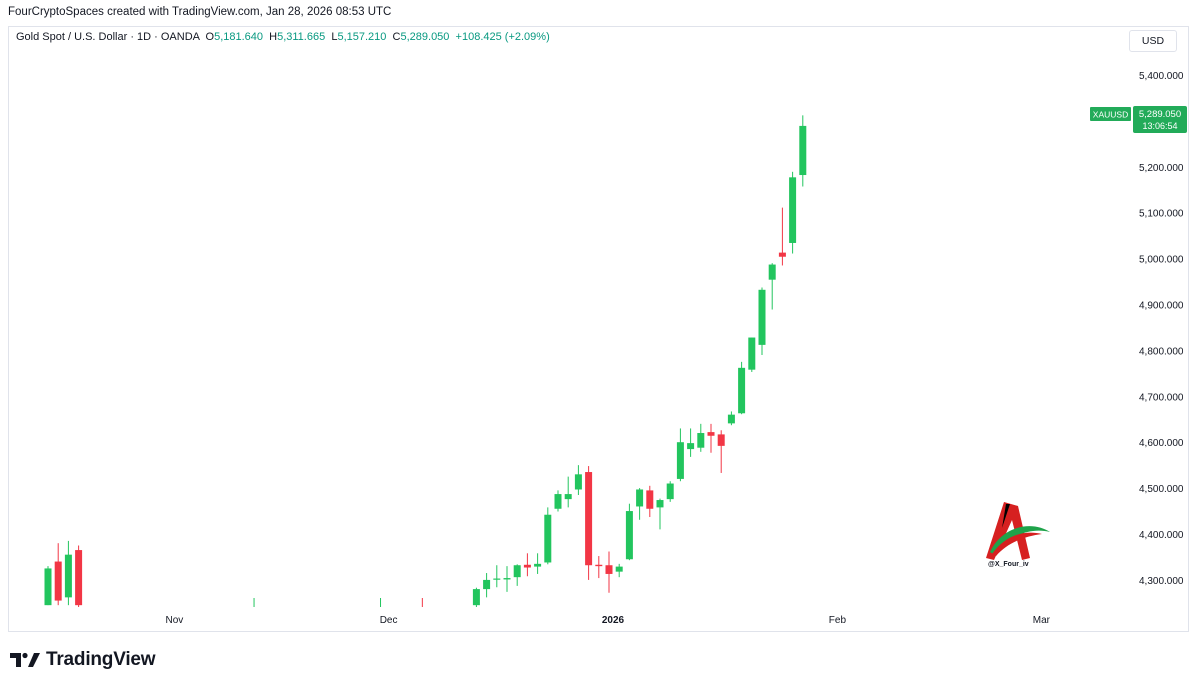  Describe the element at coordinates (608, 620) in the screenshot. I see `time-axis: Nov Dec 2026 Feb Mar` at that location.